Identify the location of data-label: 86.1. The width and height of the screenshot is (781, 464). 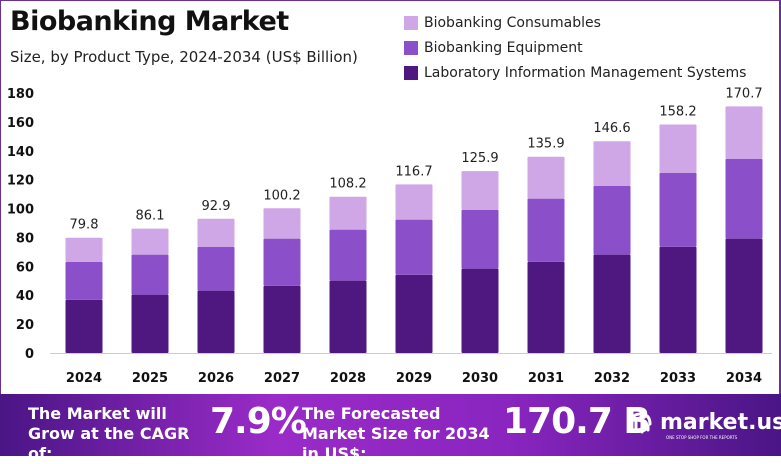
(150, 216).